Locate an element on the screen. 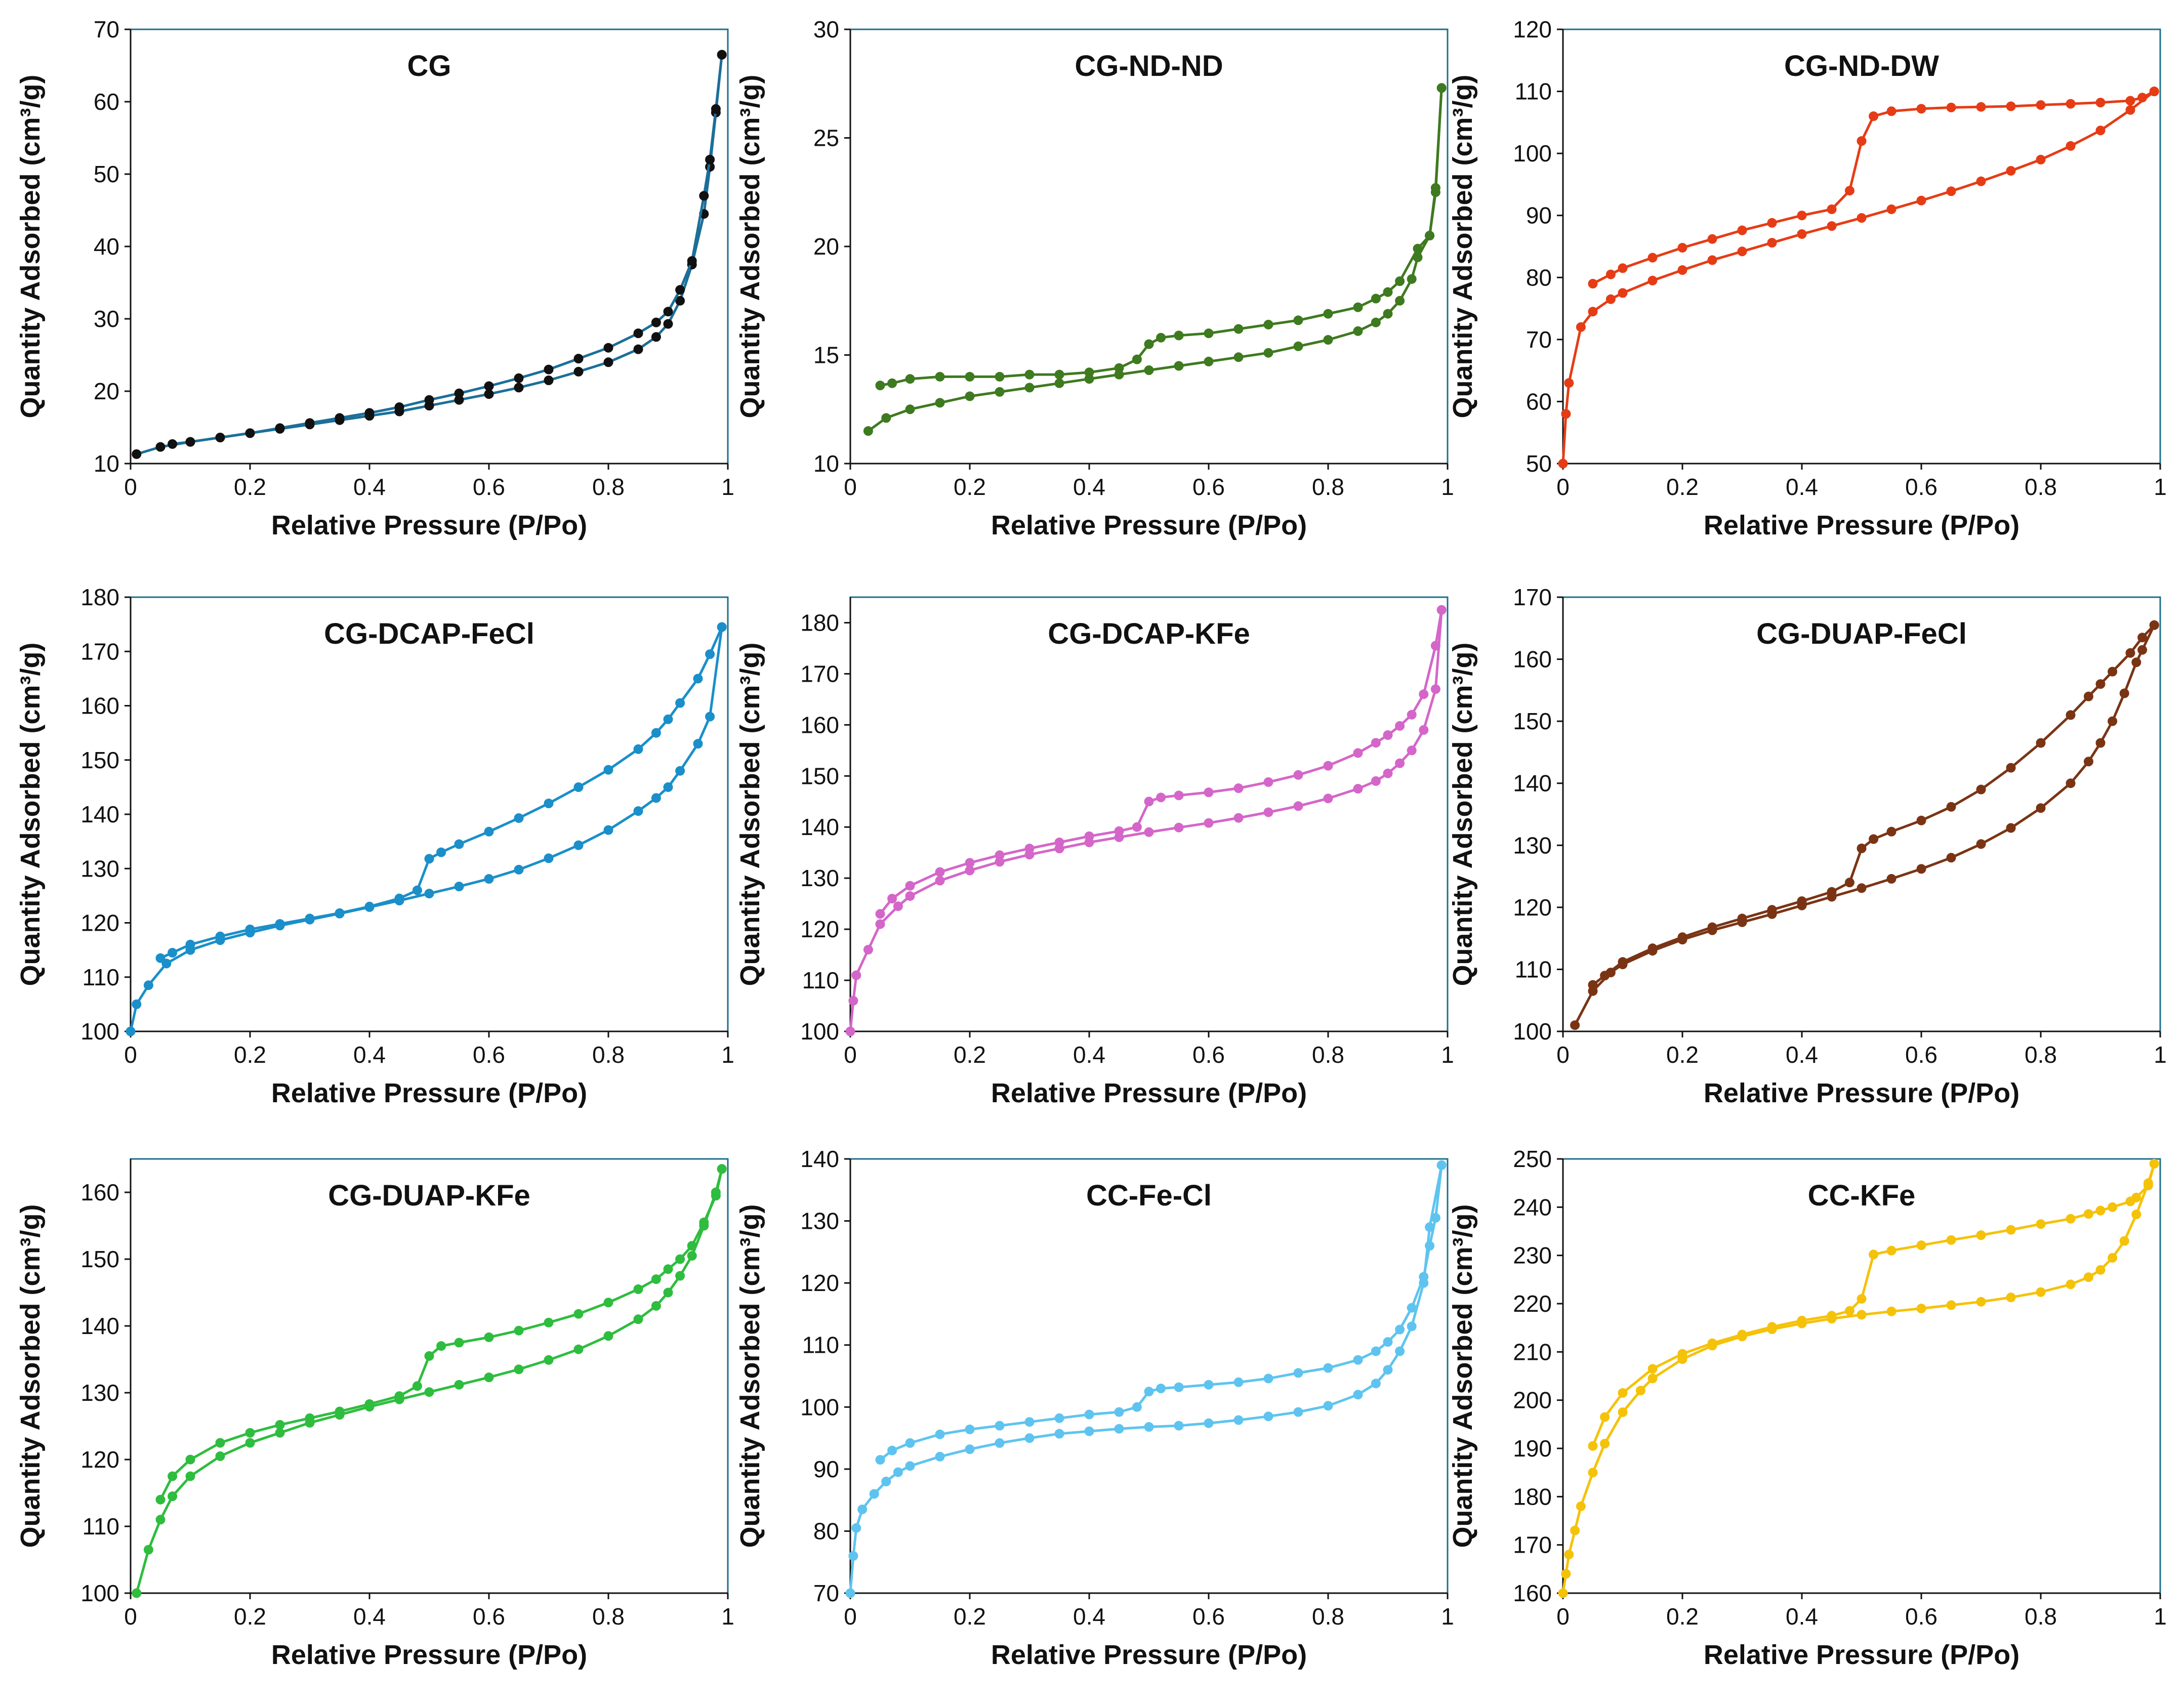  x-axis-label: Relative Pressure (P/Po) is located at coordinates (1149, 1093).